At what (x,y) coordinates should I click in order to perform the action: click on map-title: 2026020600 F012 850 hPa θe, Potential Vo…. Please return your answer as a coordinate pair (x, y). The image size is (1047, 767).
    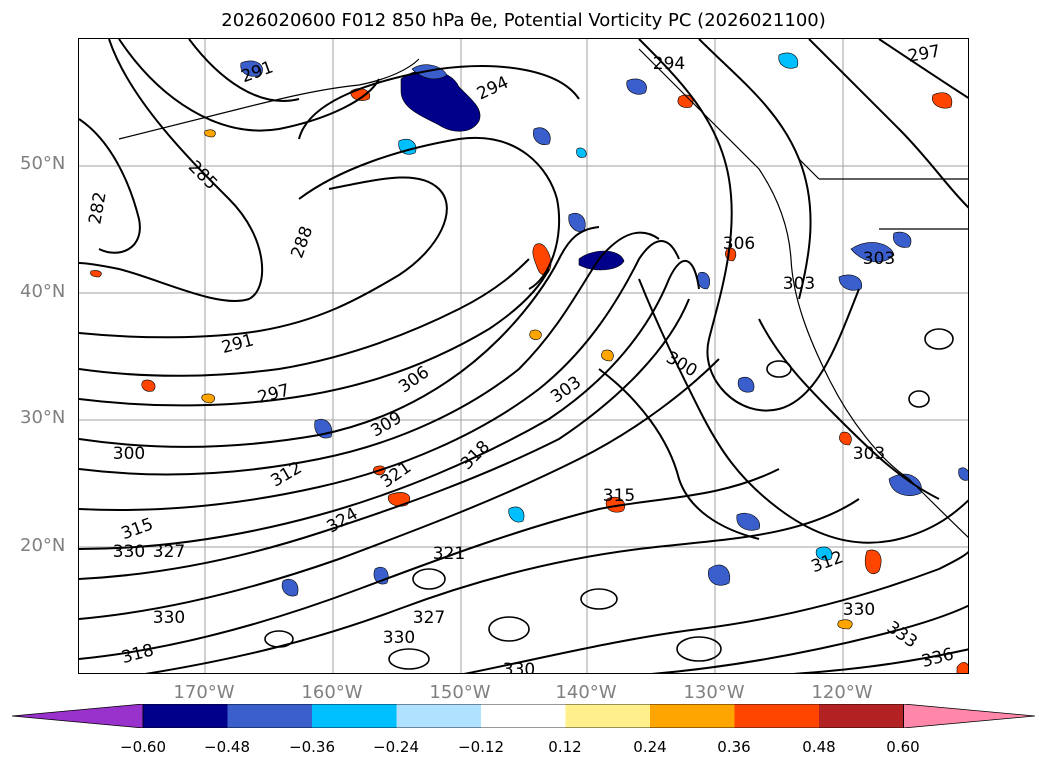
    Looking at the image, I should click on (523, 20).